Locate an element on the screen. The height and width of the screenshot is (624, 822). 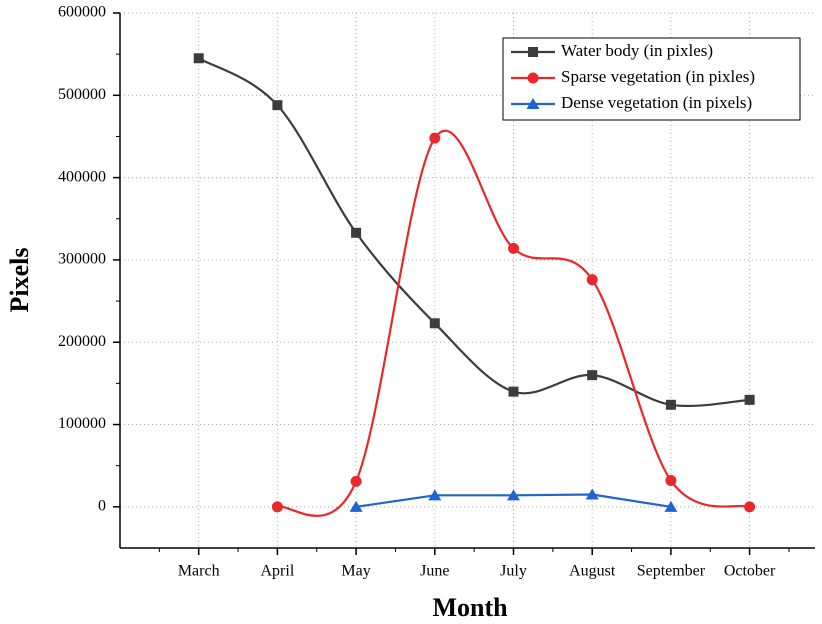
legend-label: Sparse vegetation (in pixles) is located at coordinates (658, 76).